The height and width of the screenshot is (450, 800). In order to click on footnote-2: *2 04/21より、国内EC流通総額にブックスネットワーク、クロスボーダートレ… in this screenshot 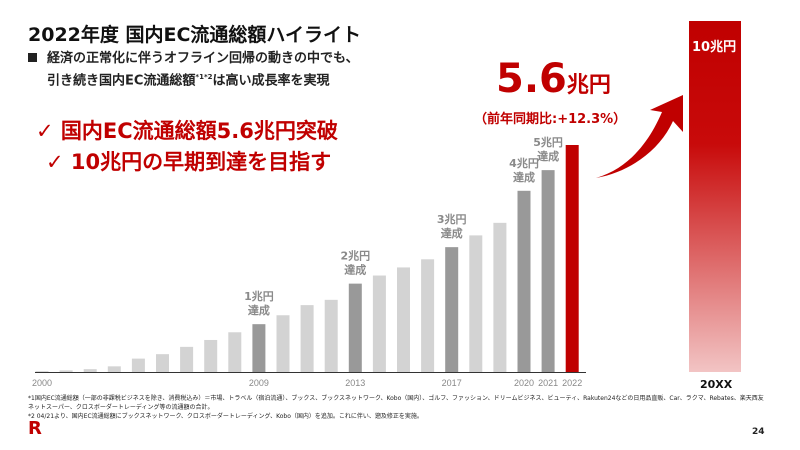, I will do `click(225, 416)`.